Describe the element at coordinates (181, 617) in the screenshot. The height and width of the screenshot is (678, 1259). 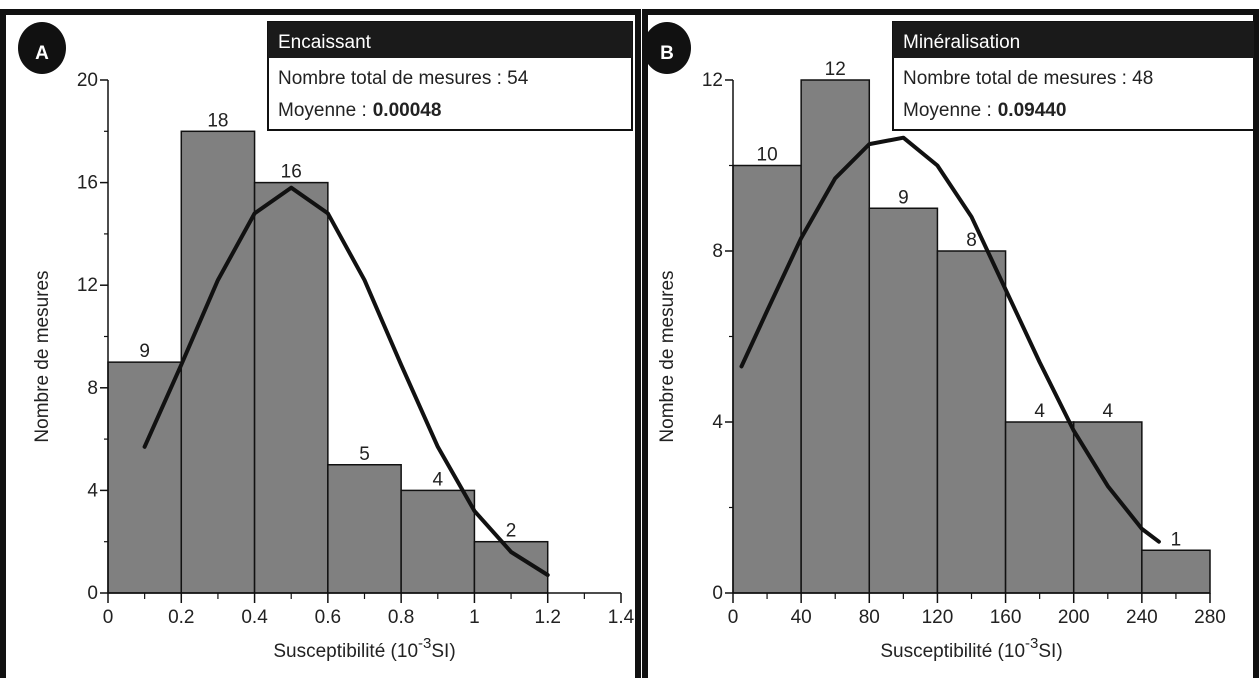
I see `x-tick-label: 0.2` at that location.